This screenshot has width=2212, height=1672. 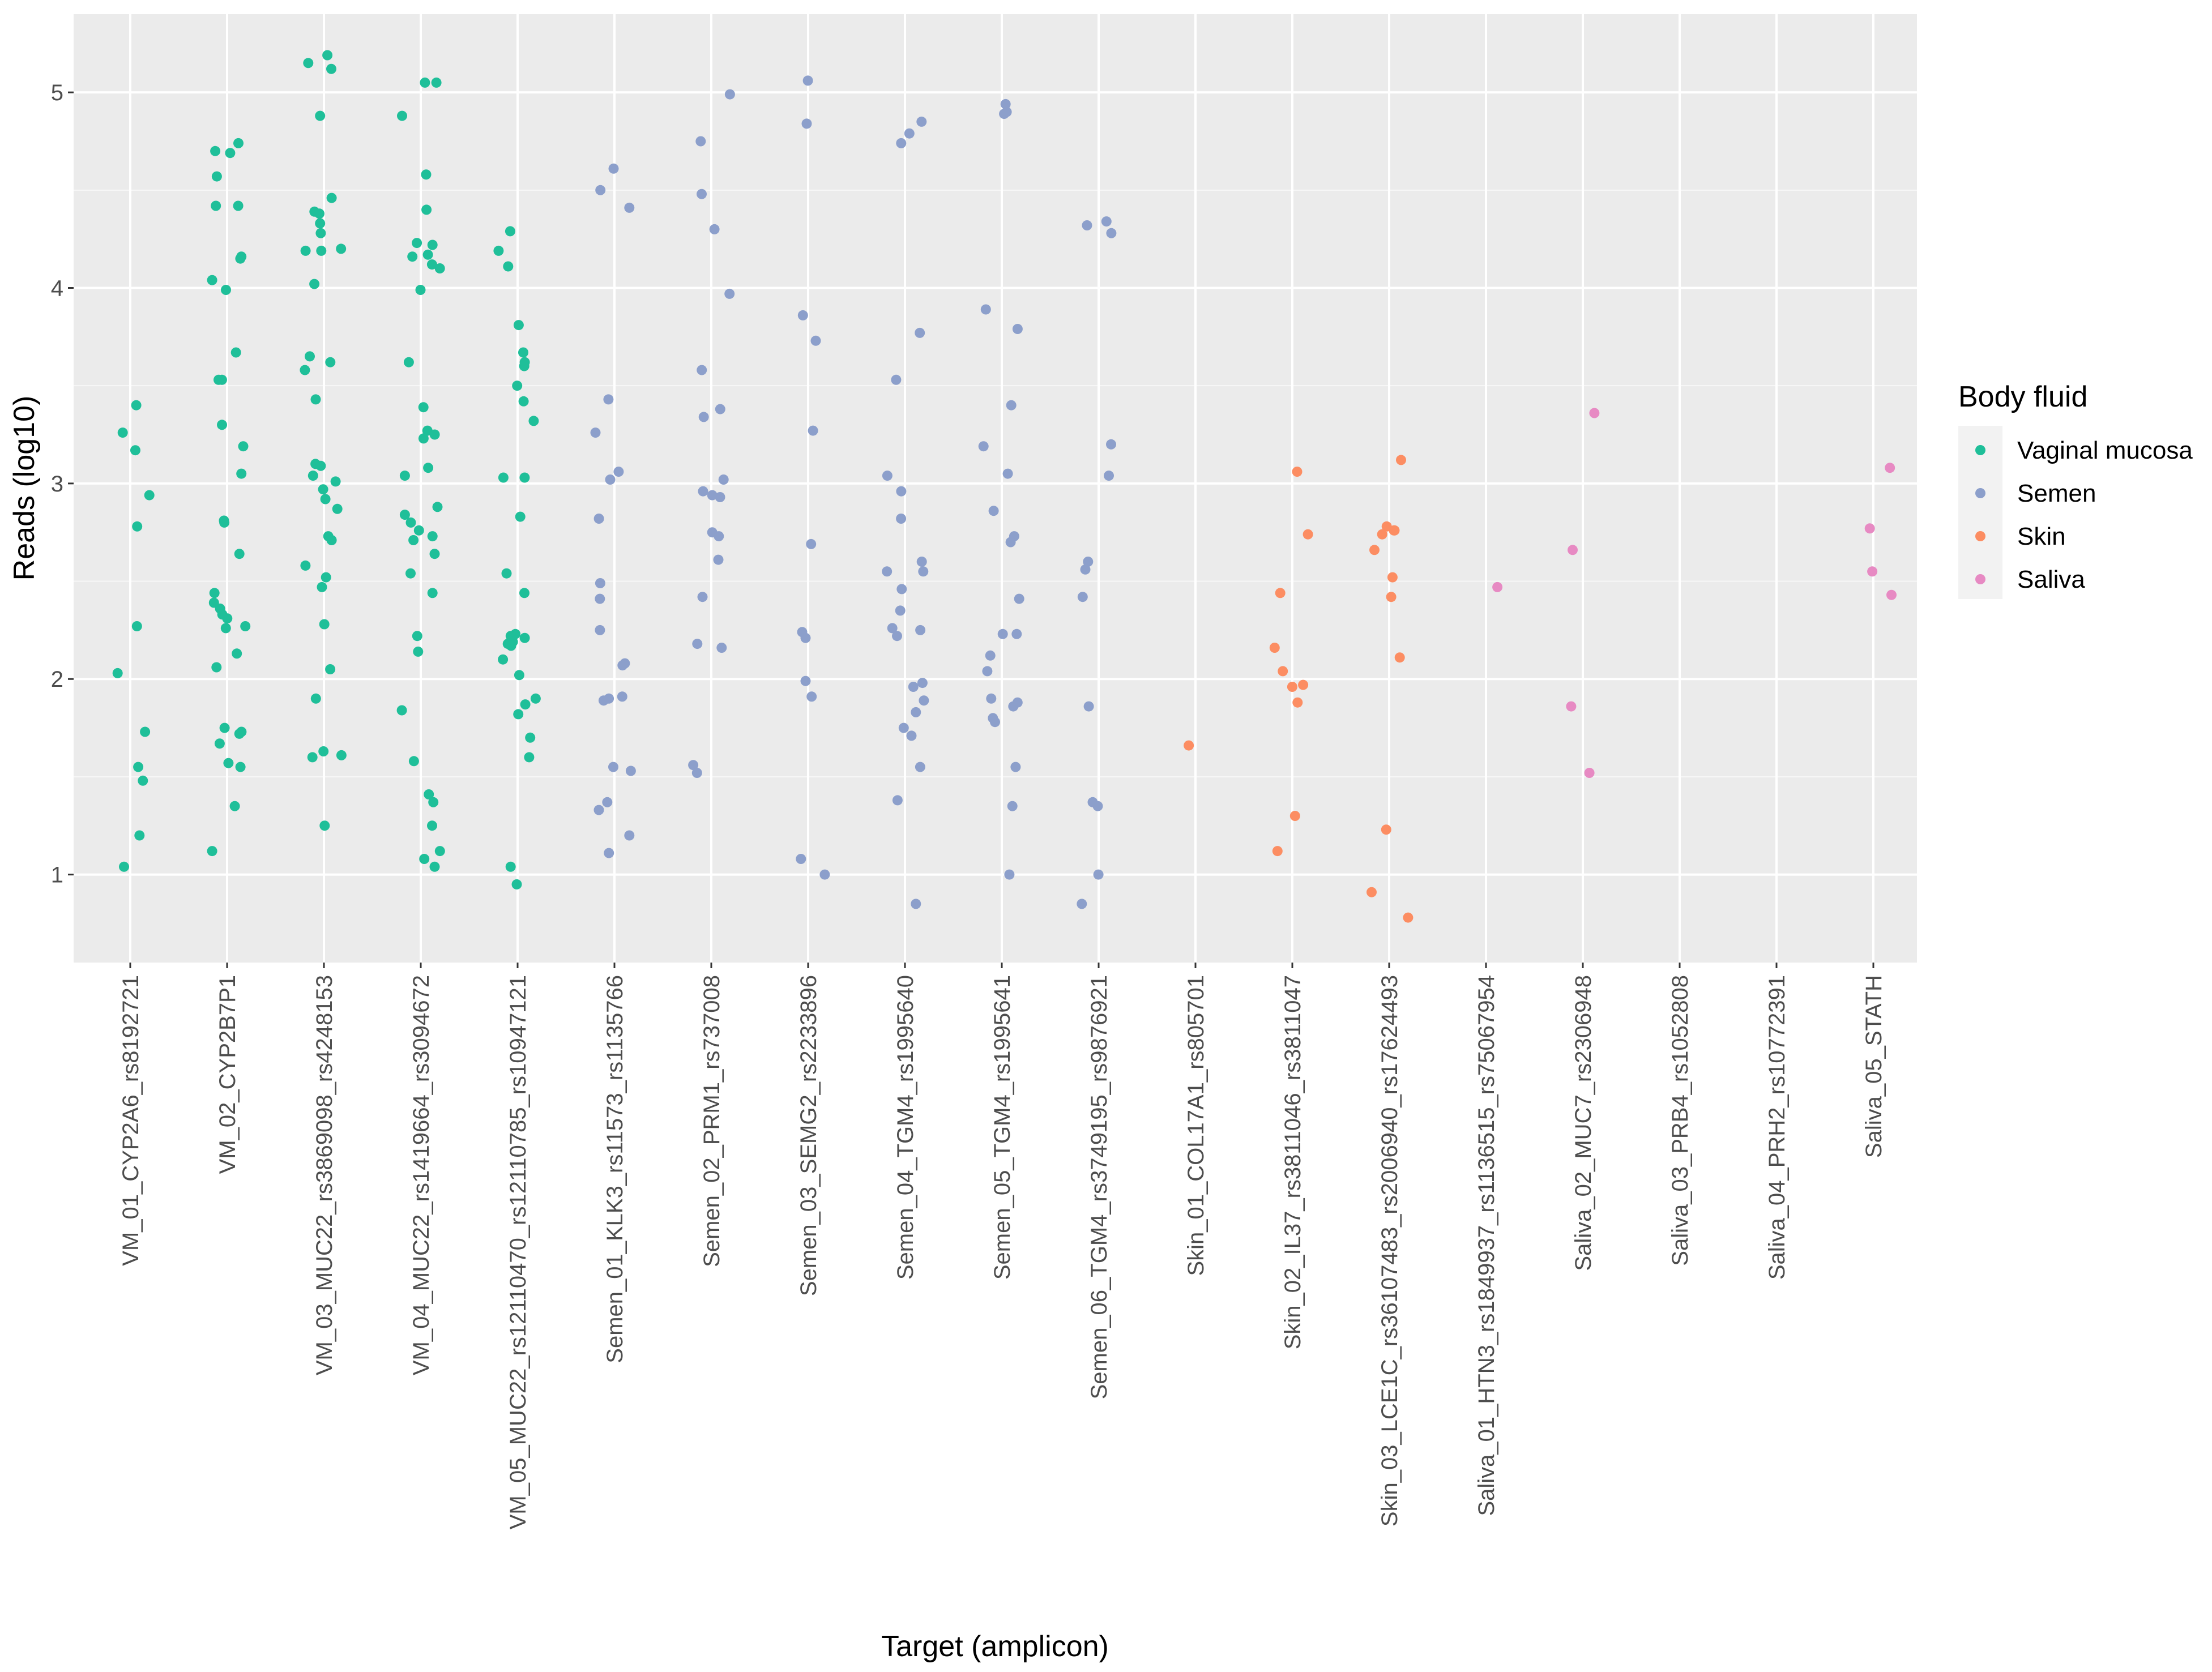 I want to click on x-tick-label: VM_02_CYP2B7P1, so click(x=228, y=1074).